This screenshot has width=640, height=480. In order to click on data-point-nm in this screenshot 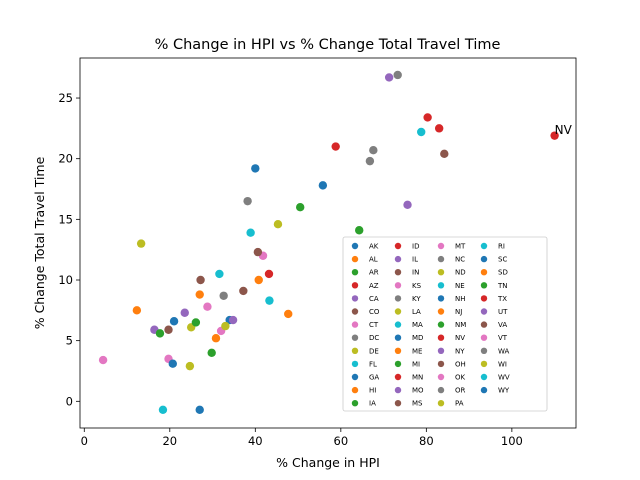, I will do `click(160, 333)`.